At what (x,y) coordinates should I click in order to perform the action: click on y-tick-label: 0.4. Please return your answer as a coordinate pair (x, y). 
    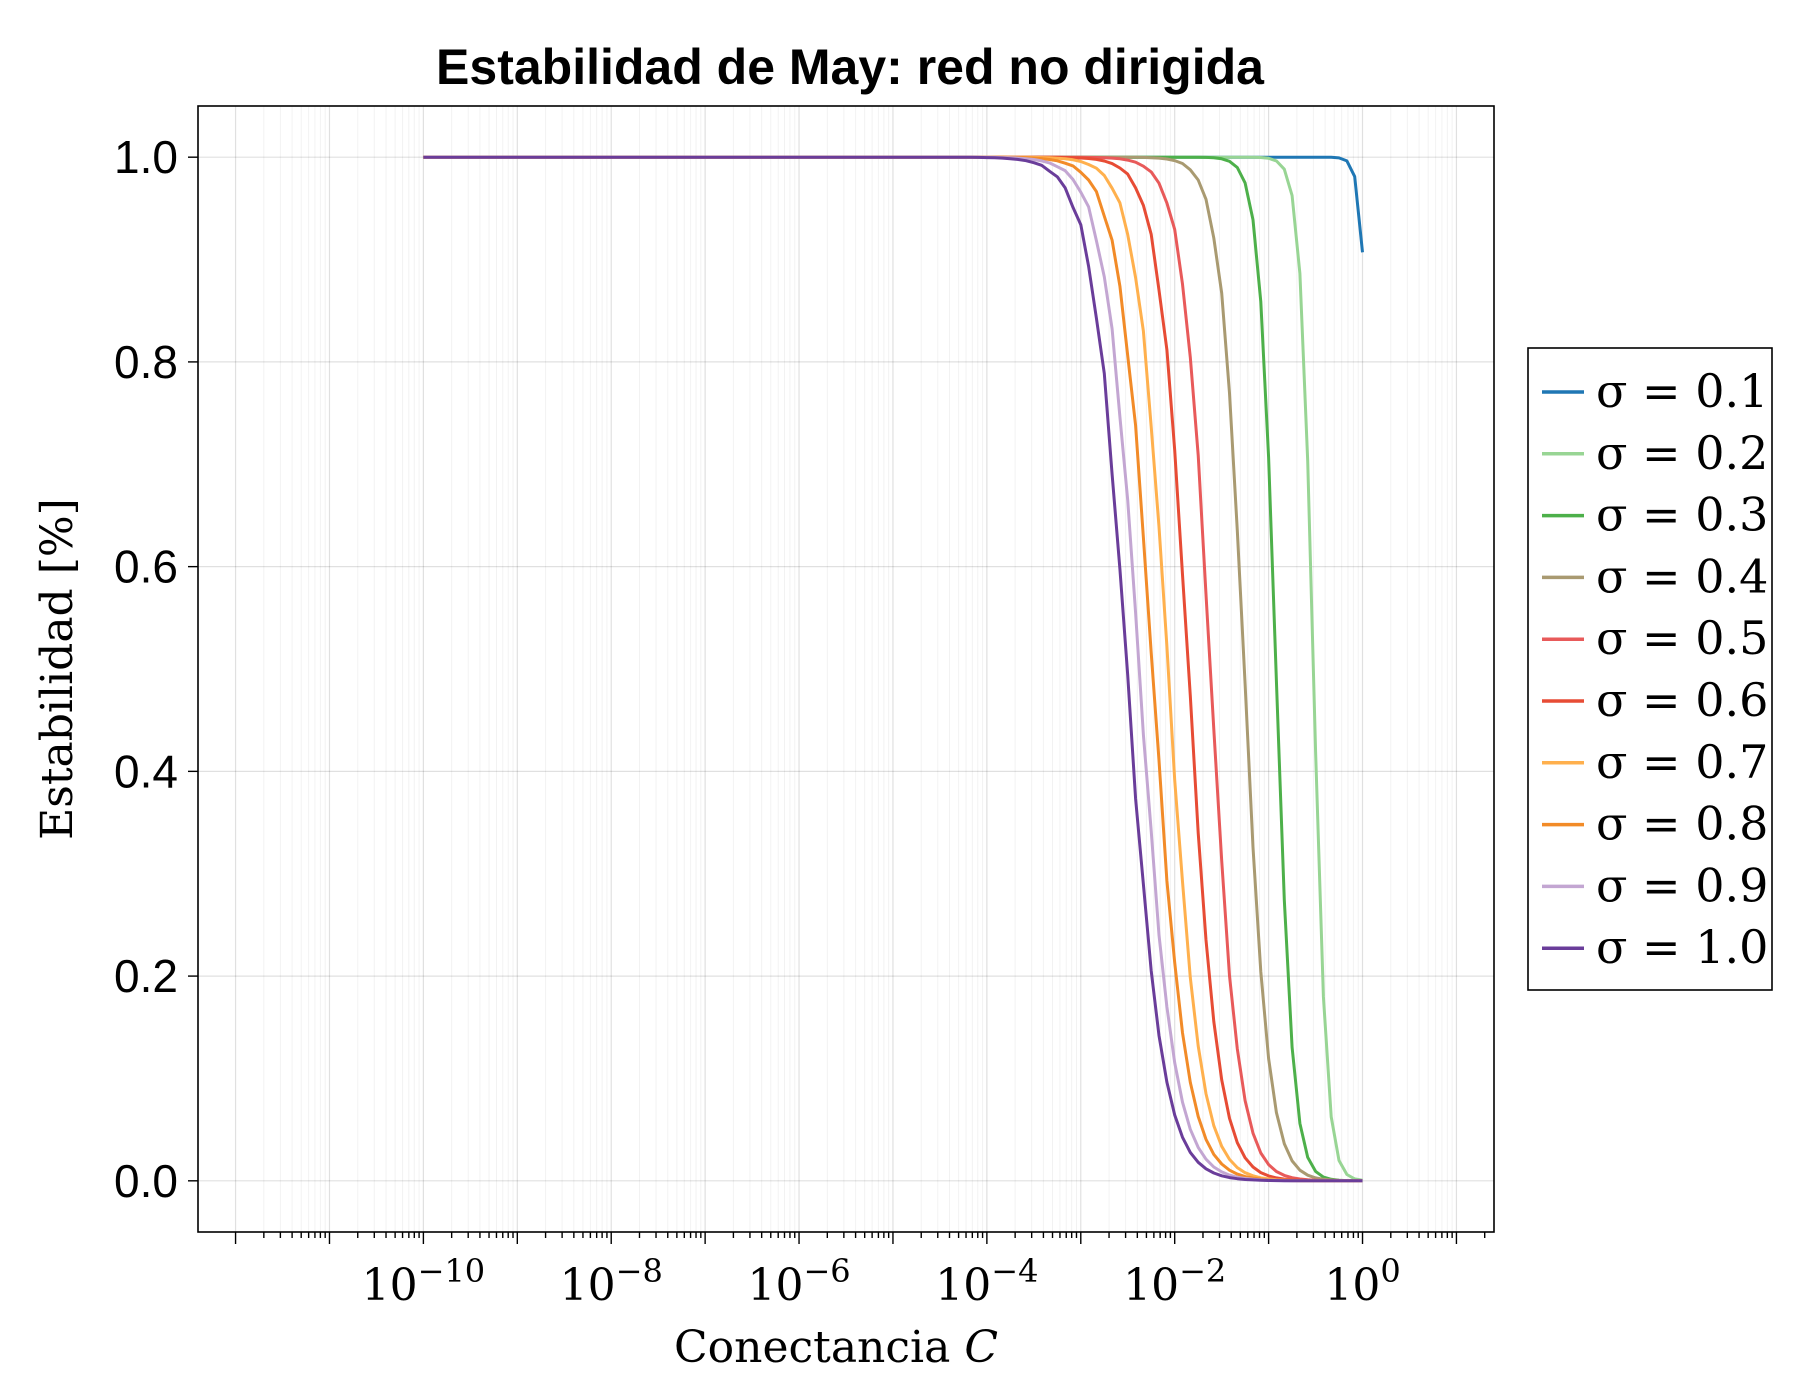
    Looking at the image, I should click on (146, 771).